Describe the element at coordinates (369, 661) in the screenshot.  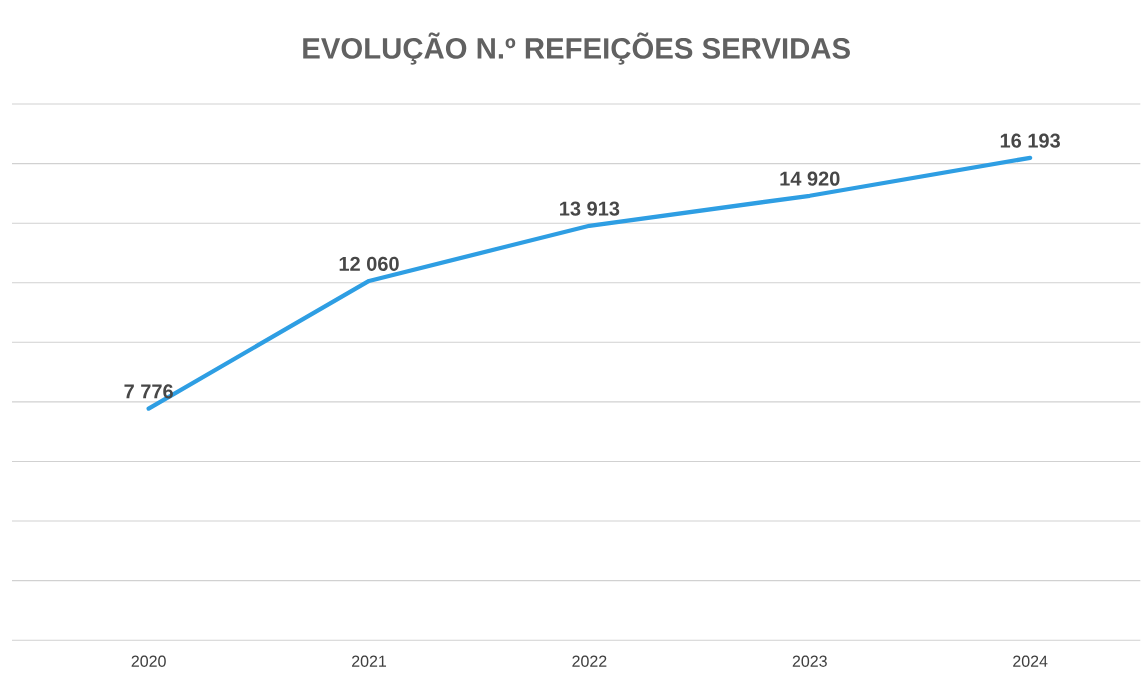
I see `x-tick-label: 2021` at that location.